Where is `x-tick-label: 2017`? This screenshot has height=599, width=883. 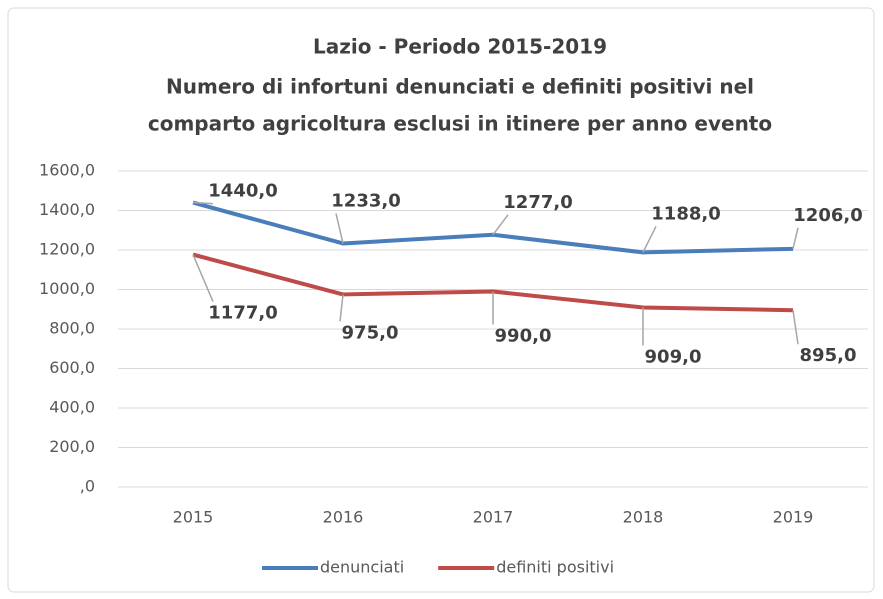 x-tick-label: 2017 is located at coordinates (493, 517).